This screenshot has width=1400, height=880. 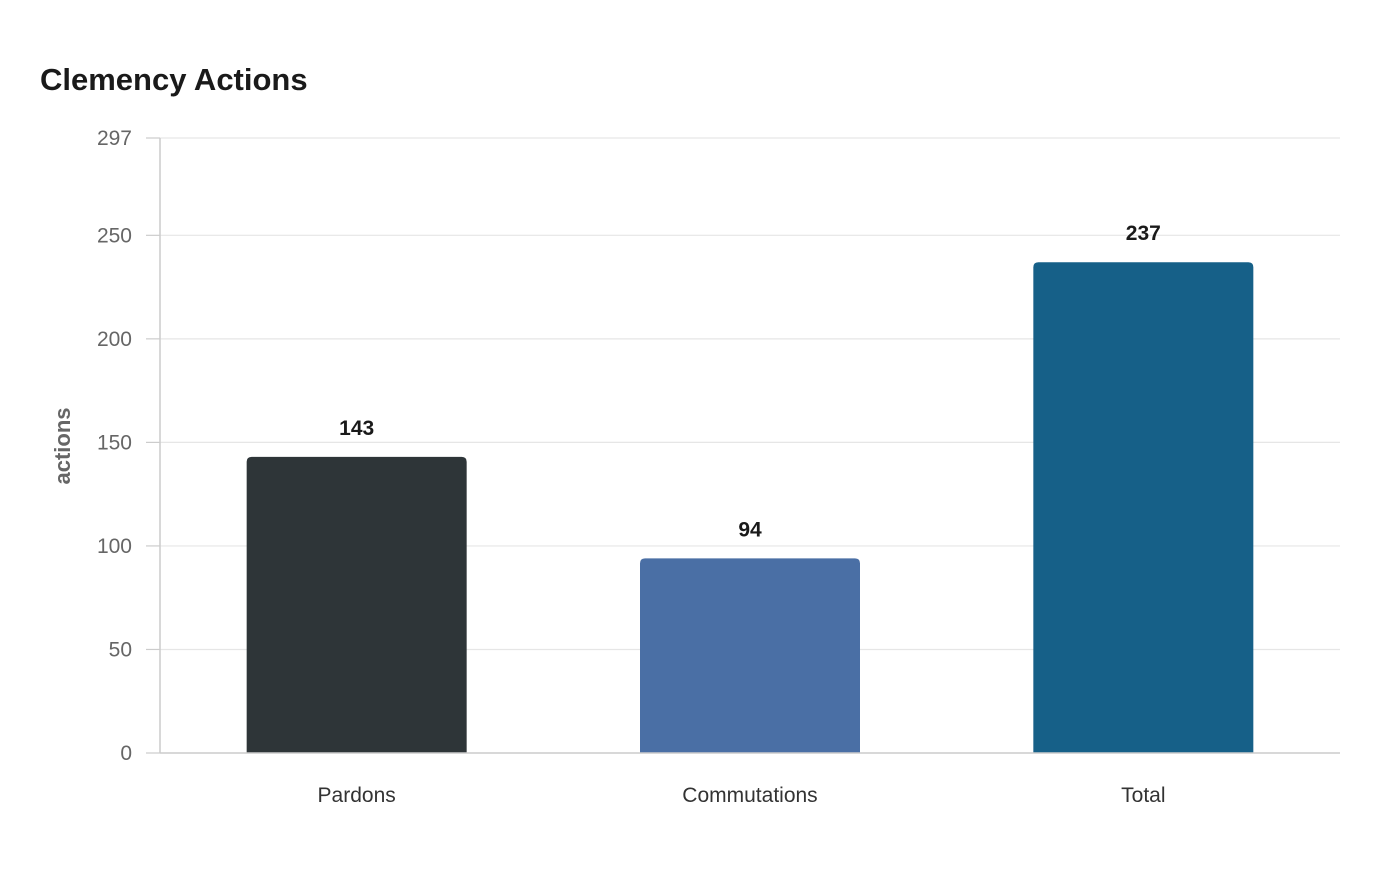 I want to click on x-tick-label-pardons: Pardons, so click(x=357, y=795).